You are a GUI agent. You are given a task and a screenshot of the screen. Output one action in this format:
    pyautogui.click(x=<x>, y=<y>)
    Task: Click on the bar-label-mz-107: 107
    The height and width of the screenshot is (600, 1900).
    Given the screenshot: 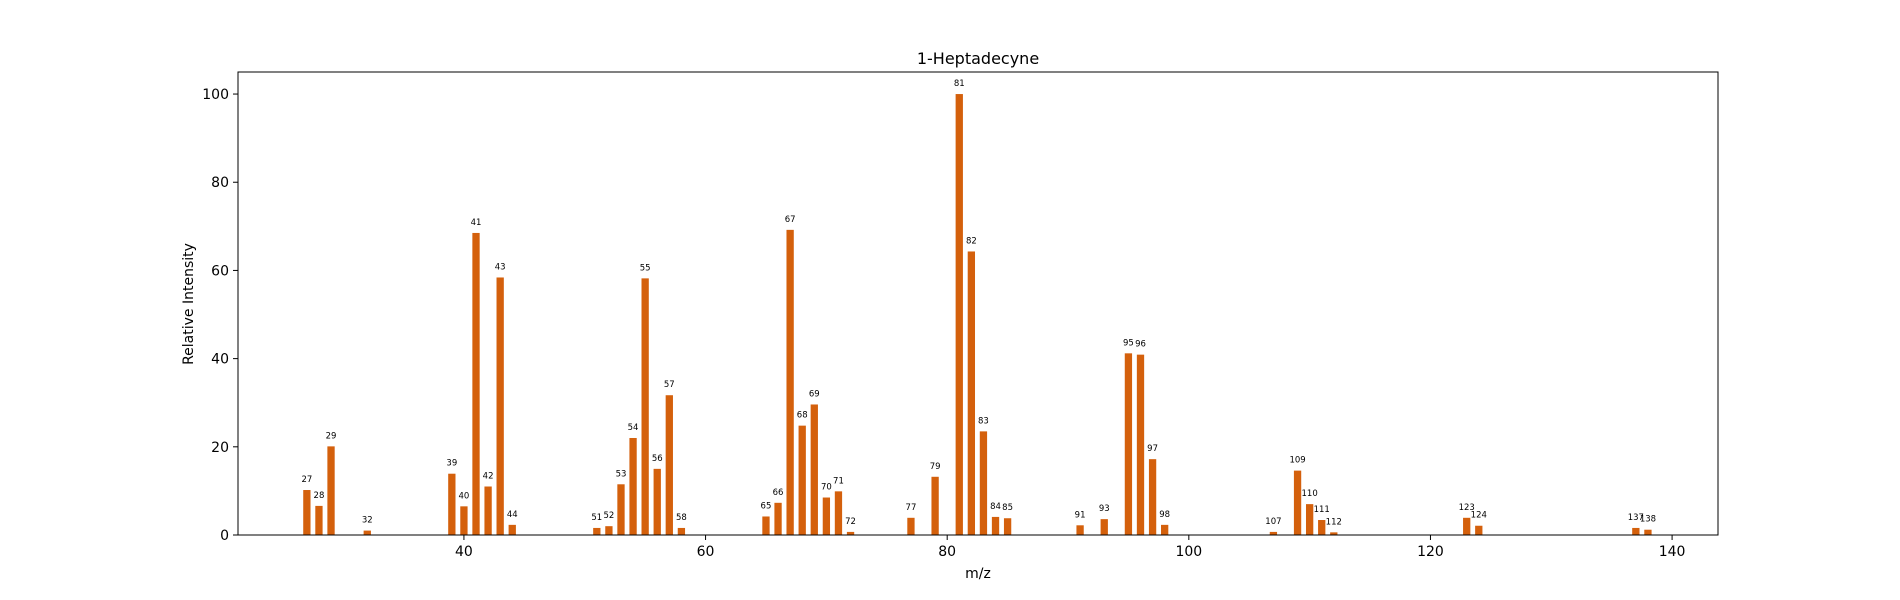 What is the action you would take?
    pyautogui.click(x=1273, y=522)
    